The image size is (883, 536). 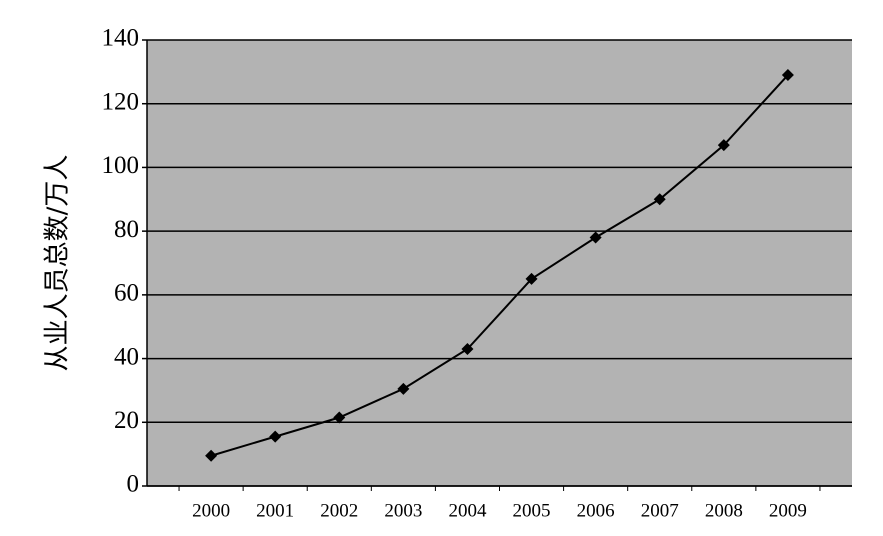 I want to click on y-tick-label: 140, so click(x=121, y=38).